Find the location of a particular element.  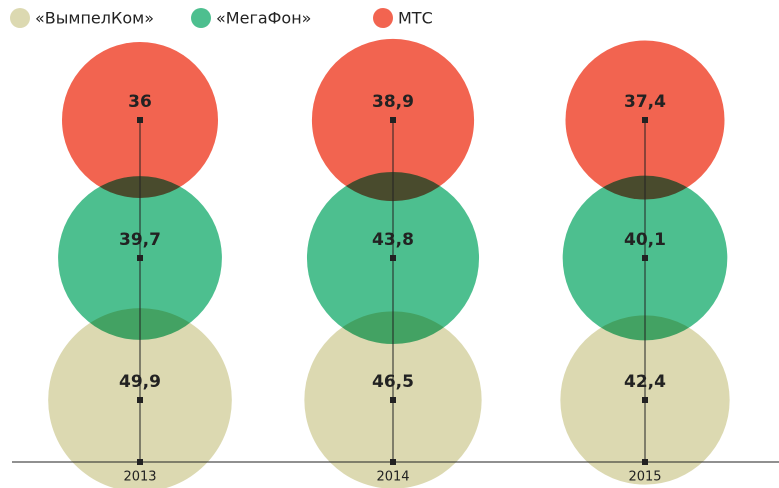

legend-label: «МегаФон» is located at coordinates (263, 18).